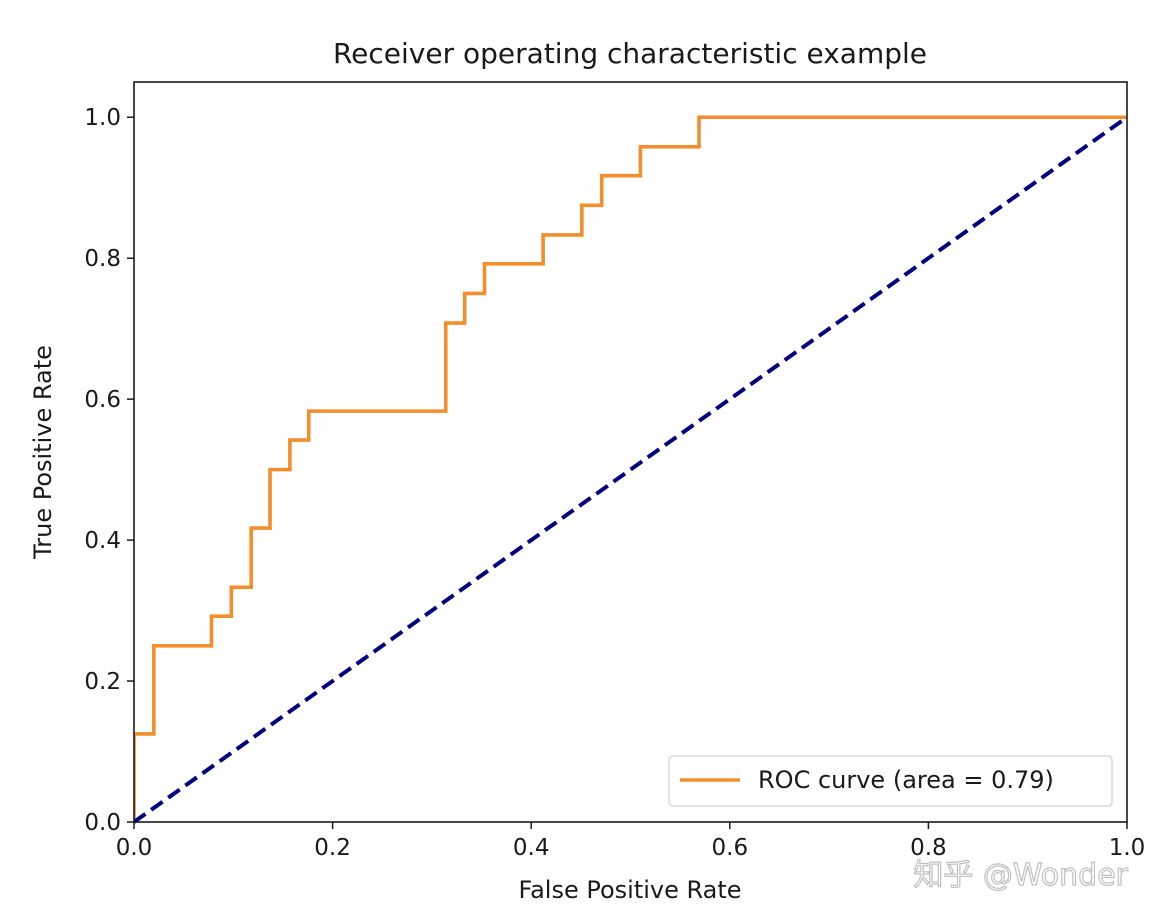 This screenshot has height=920, width=1158. I want to click on y-axis: 0.0 0.2 0.4 0.6 0.8 1.0, so click(109, 470).